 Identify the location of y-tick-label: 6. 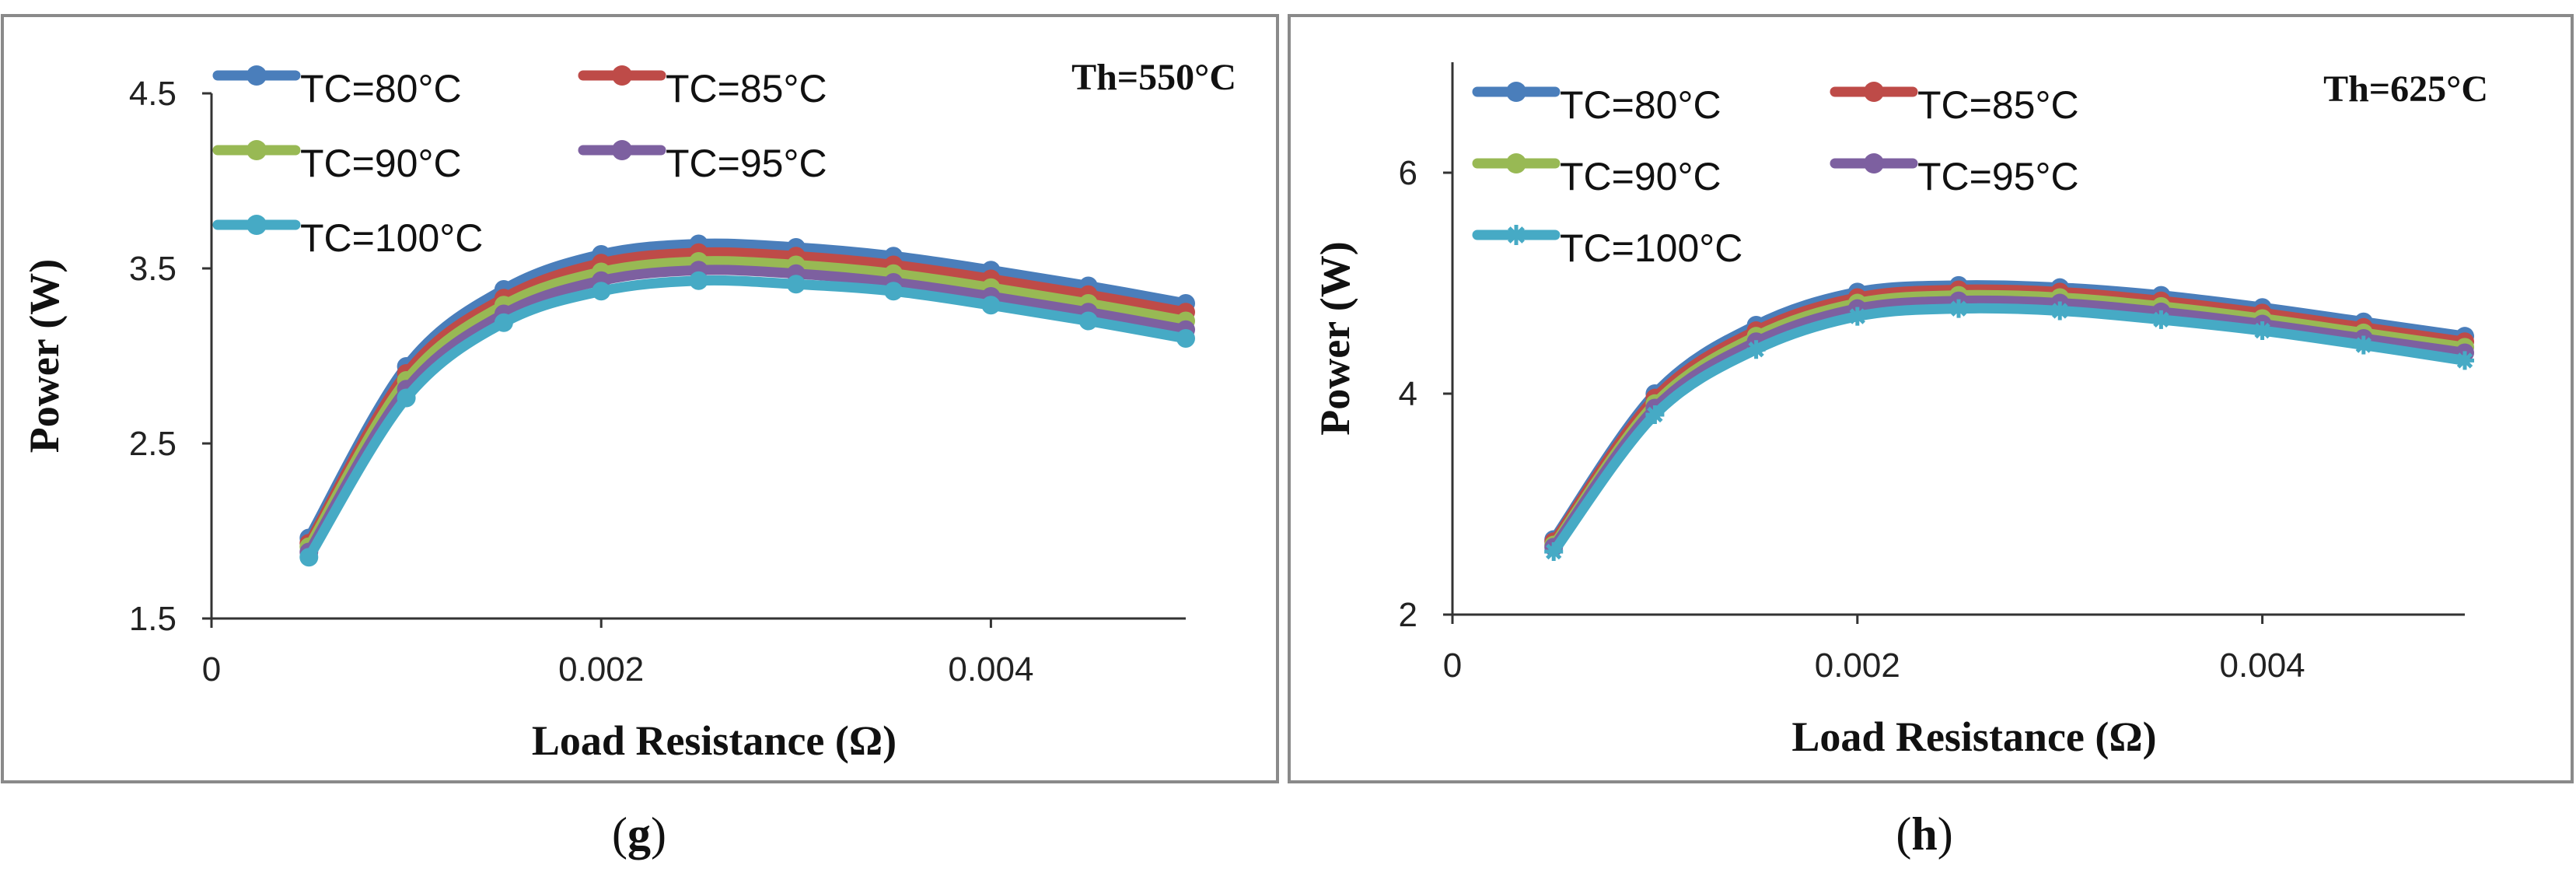
(1408, 173).